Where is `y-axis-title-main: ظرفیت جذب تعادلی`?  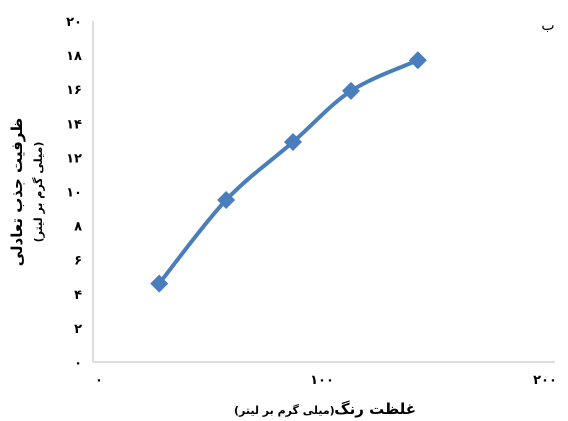
y-axis-title-main: ظرفیت جذب تعادلی is located at coordinates (17, 192).